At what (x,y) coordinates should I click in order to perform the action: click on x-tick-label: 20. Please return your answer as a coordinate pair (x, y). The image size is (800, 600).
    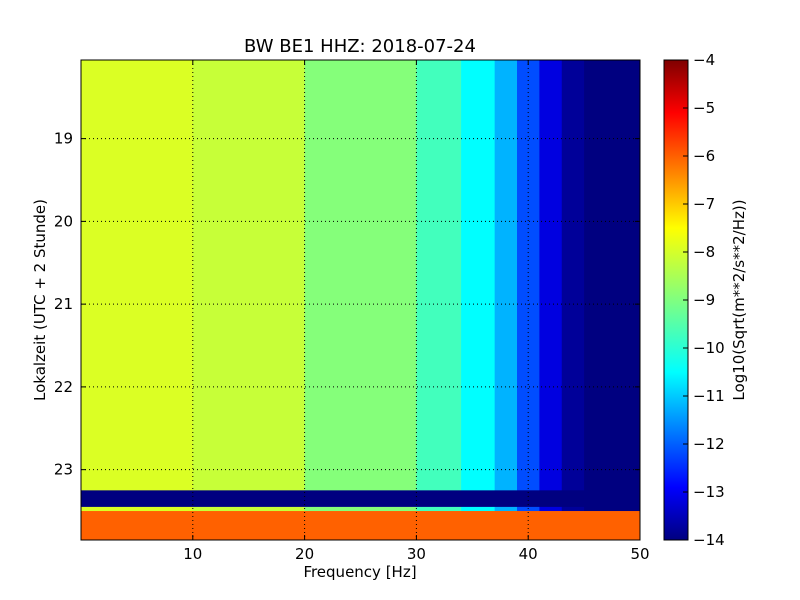
    Looking at the image, I should click on (304, 554).